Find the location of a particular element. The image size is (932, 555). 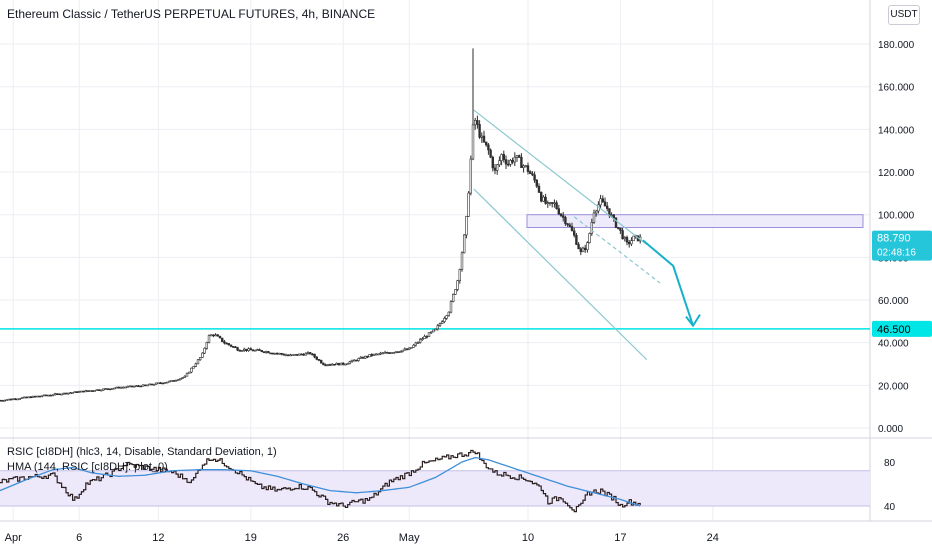

price-axis-tick: 120.000 is located at coordinates (896, 173).